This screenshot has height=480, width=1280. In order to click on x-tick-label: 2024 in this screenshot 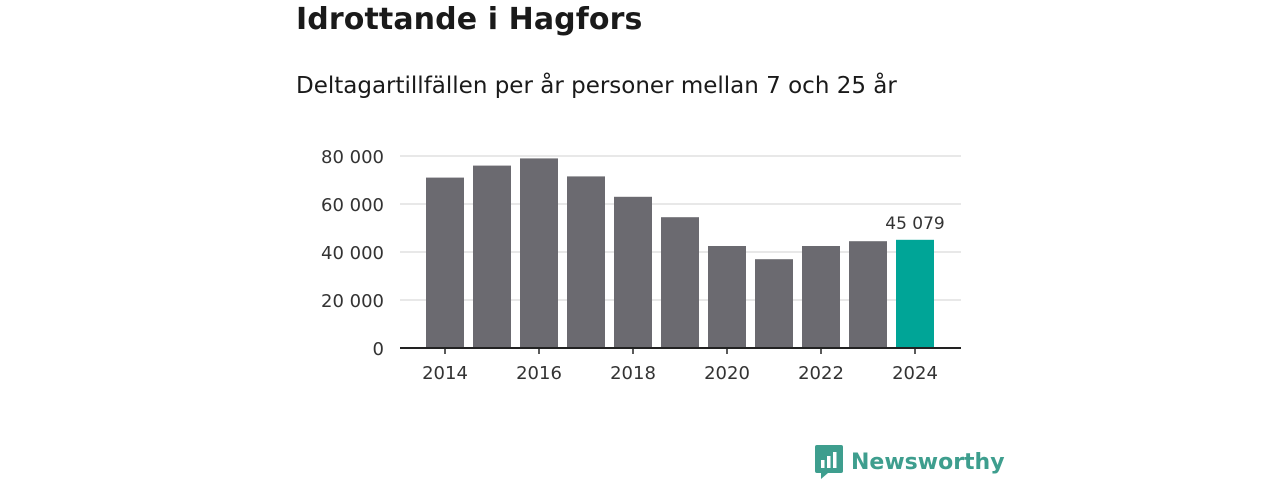, I will do `click(915, 373)`.